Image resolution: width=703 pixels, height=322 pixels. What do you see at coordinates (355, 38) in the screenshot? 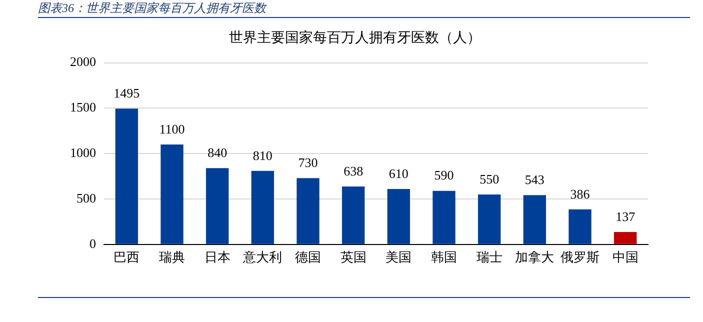
I see `chart-title: 世界主要国家每百万人拥有牙医数（人）` at bounding box center [355, 38].